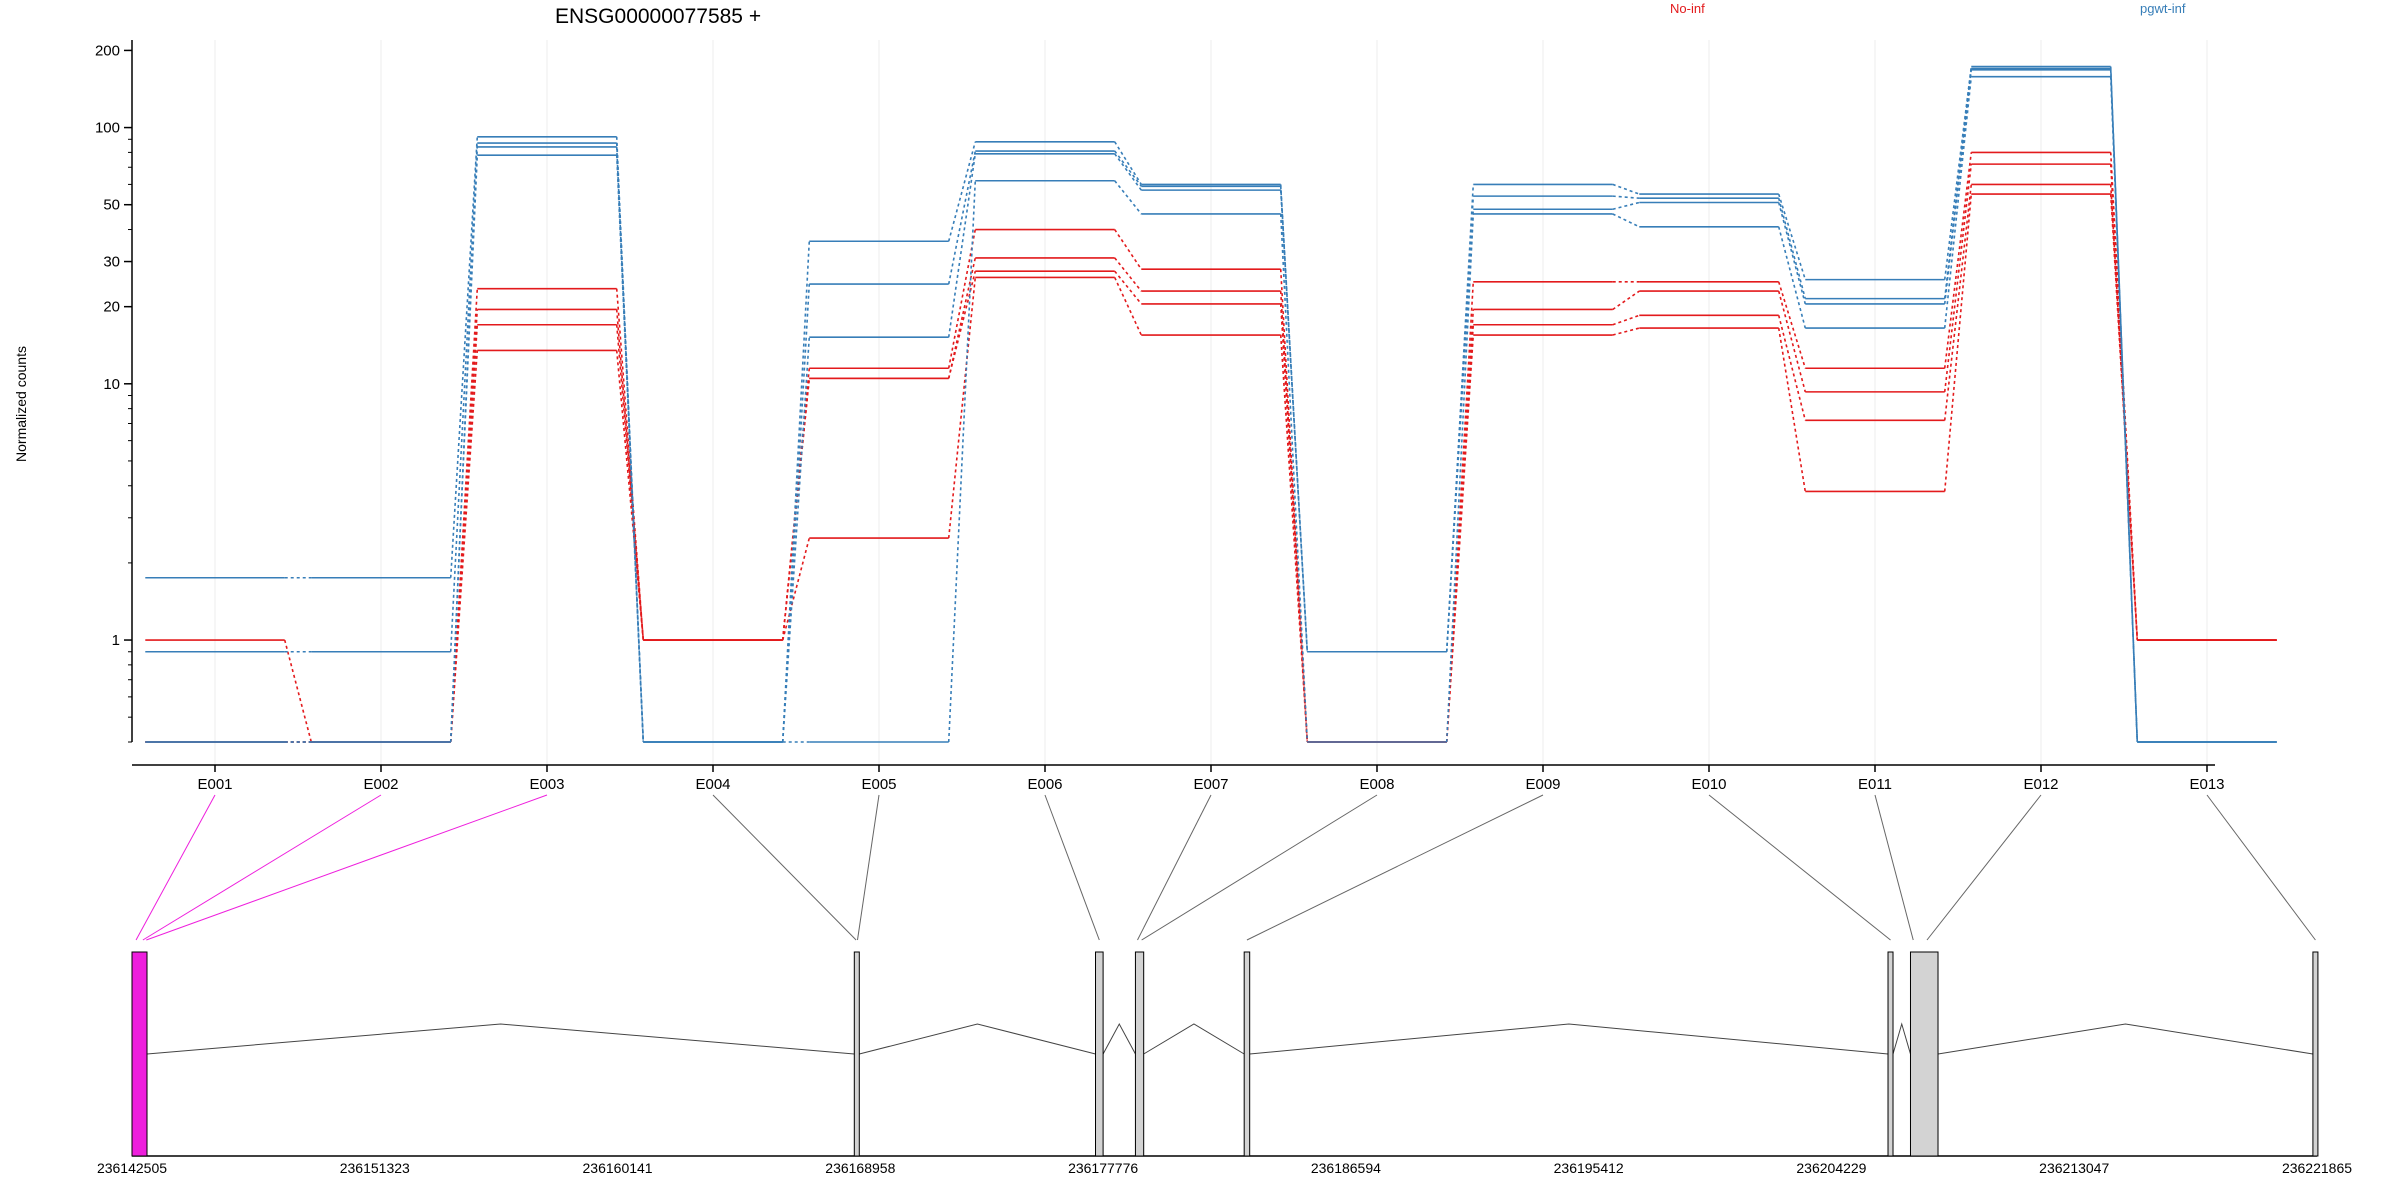 The image size is (2400, 1200). What do you see at coordinates (618, 1168) in the screenshot?
I see `coordinate-label: 236160141` at bounding box center [618, 1168].